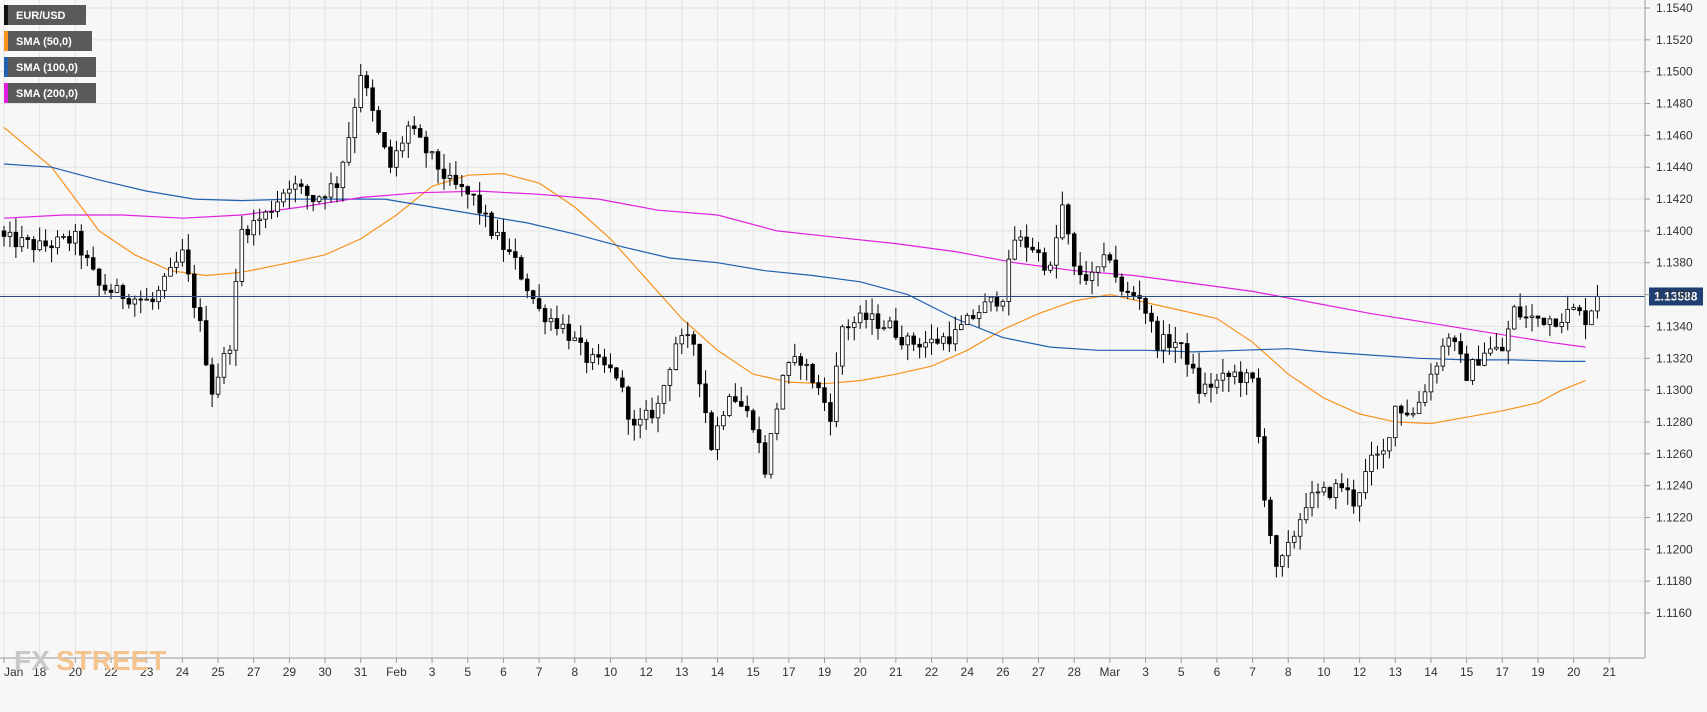  What do you see at coordinates (432, 672) in the screenshot?
I see `x-tick-label: 3` at bounding box center [432, 672].